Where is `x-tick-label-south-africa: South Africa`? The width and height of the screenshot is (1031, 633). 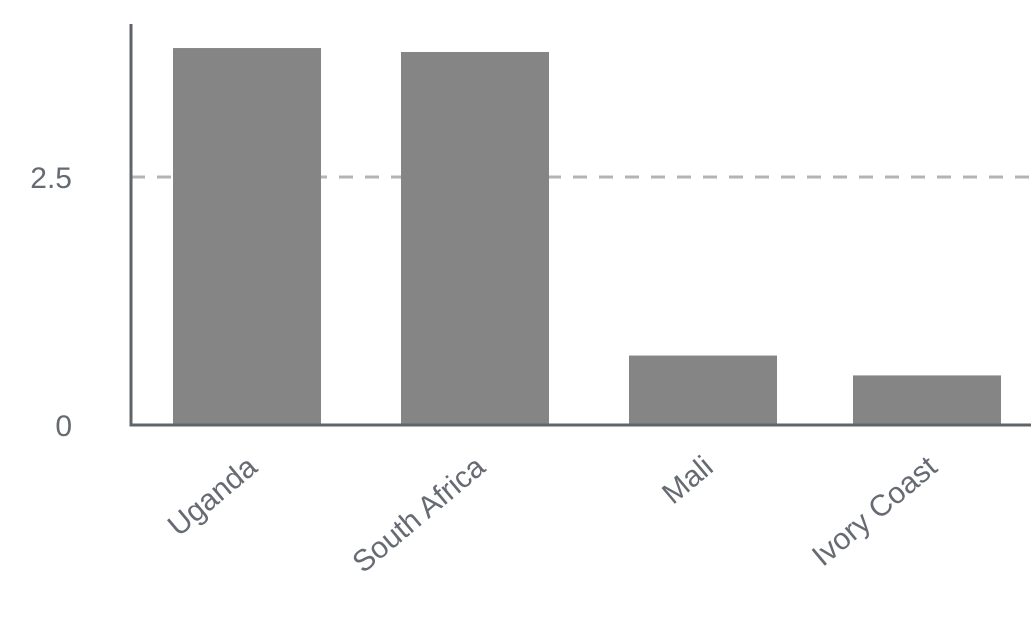
x-tick-label-south-africa: South Africa is located at coordinates (418, 514).